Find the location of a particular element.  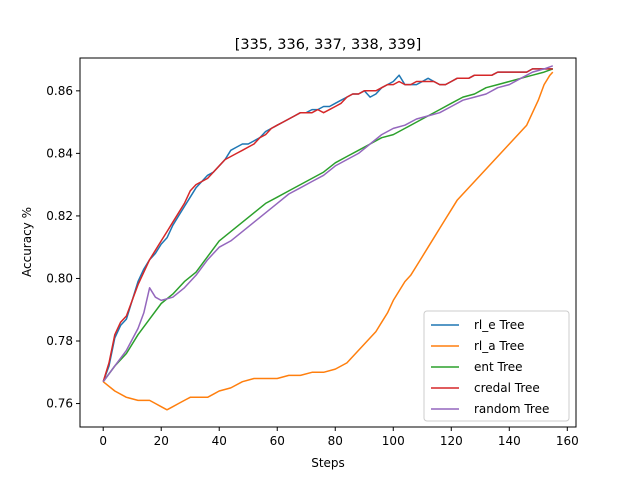

y-tick-label-0: 0.76 is located at coordinates (59, 404).